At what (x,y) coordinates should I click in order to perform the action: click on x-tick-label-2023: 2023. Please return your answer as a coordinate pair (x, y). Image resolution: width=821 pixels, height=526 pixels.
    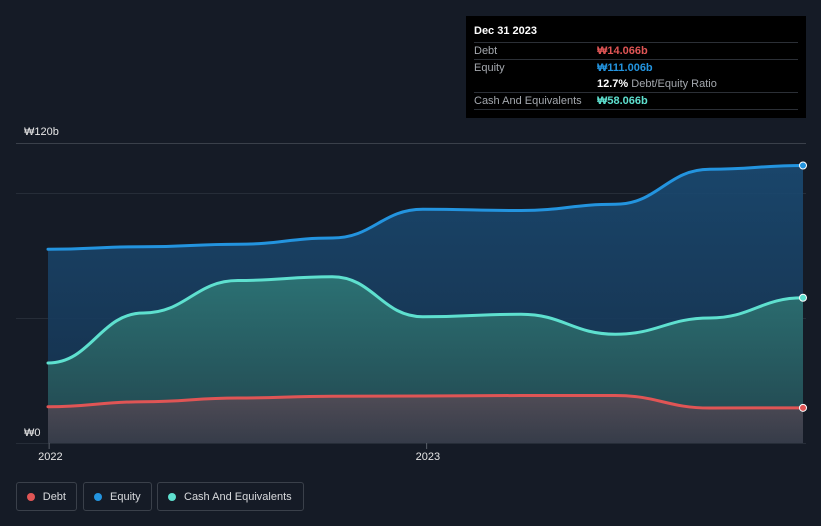
    Looking at the image, I should click on (428, 457).